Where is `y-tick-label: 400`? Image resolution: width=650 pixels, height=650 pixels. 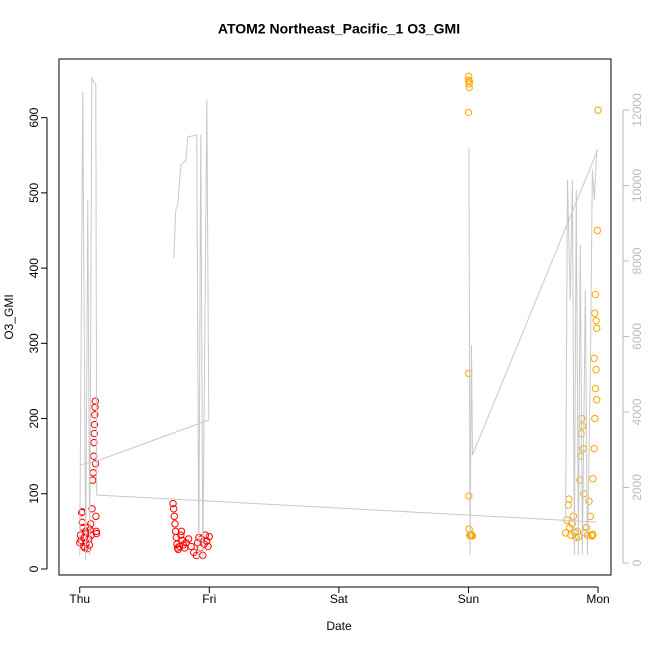 y-tick-label: 400 is located at coordinates (34, 268).